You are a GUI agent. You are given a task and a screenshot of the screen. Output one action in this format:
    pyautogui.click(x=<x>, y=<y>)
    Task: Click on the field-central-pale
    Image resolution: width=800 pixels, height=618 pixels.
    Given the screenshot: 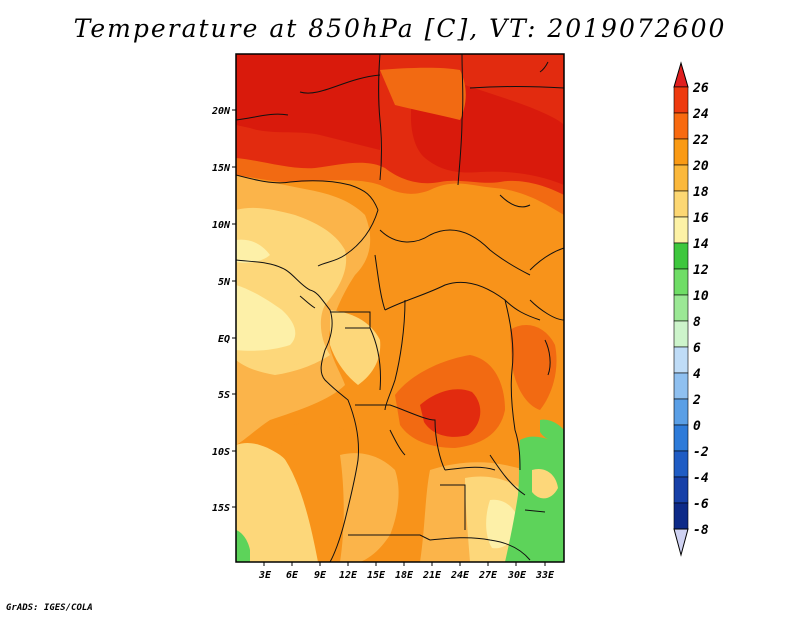 What is the action you would take?
    pyautogui.click(x=355, y=347)
    